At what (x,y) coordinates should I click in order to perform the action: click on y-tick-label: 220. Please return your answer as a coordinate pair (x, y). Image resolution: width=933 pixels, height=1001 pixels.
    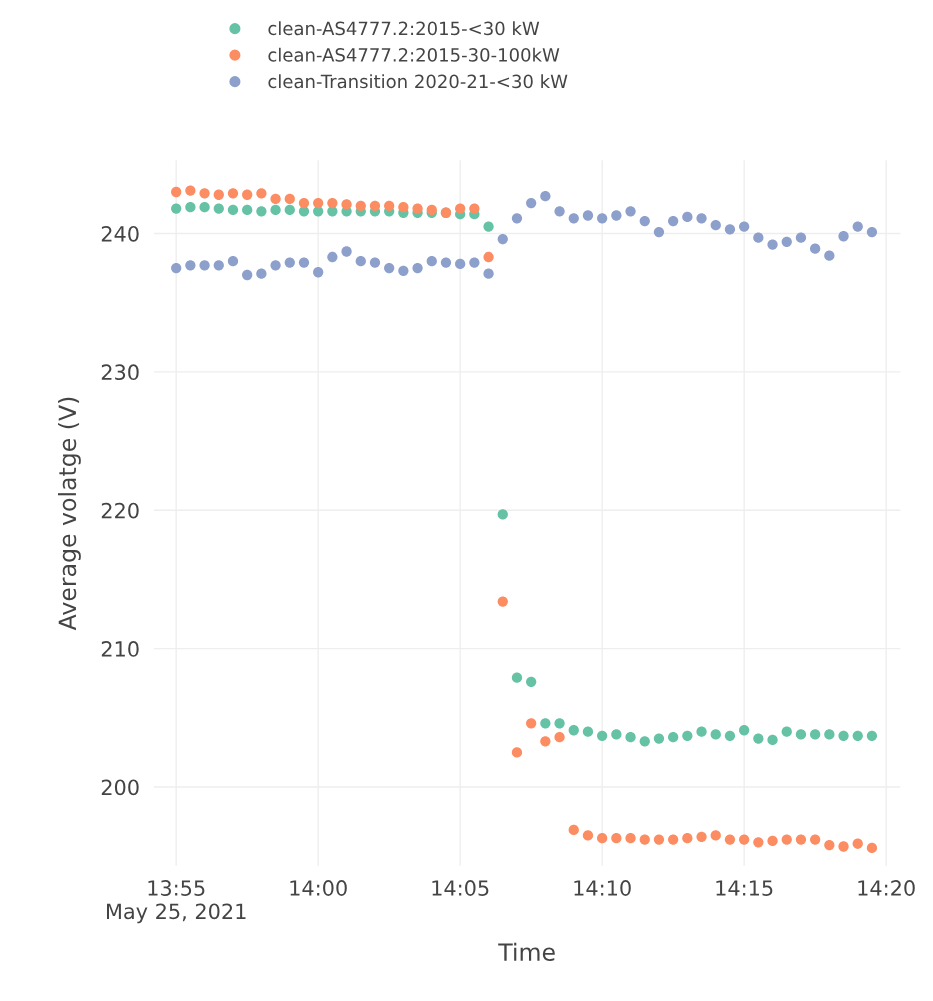
    Looking at the image, I should click on (120, 510).